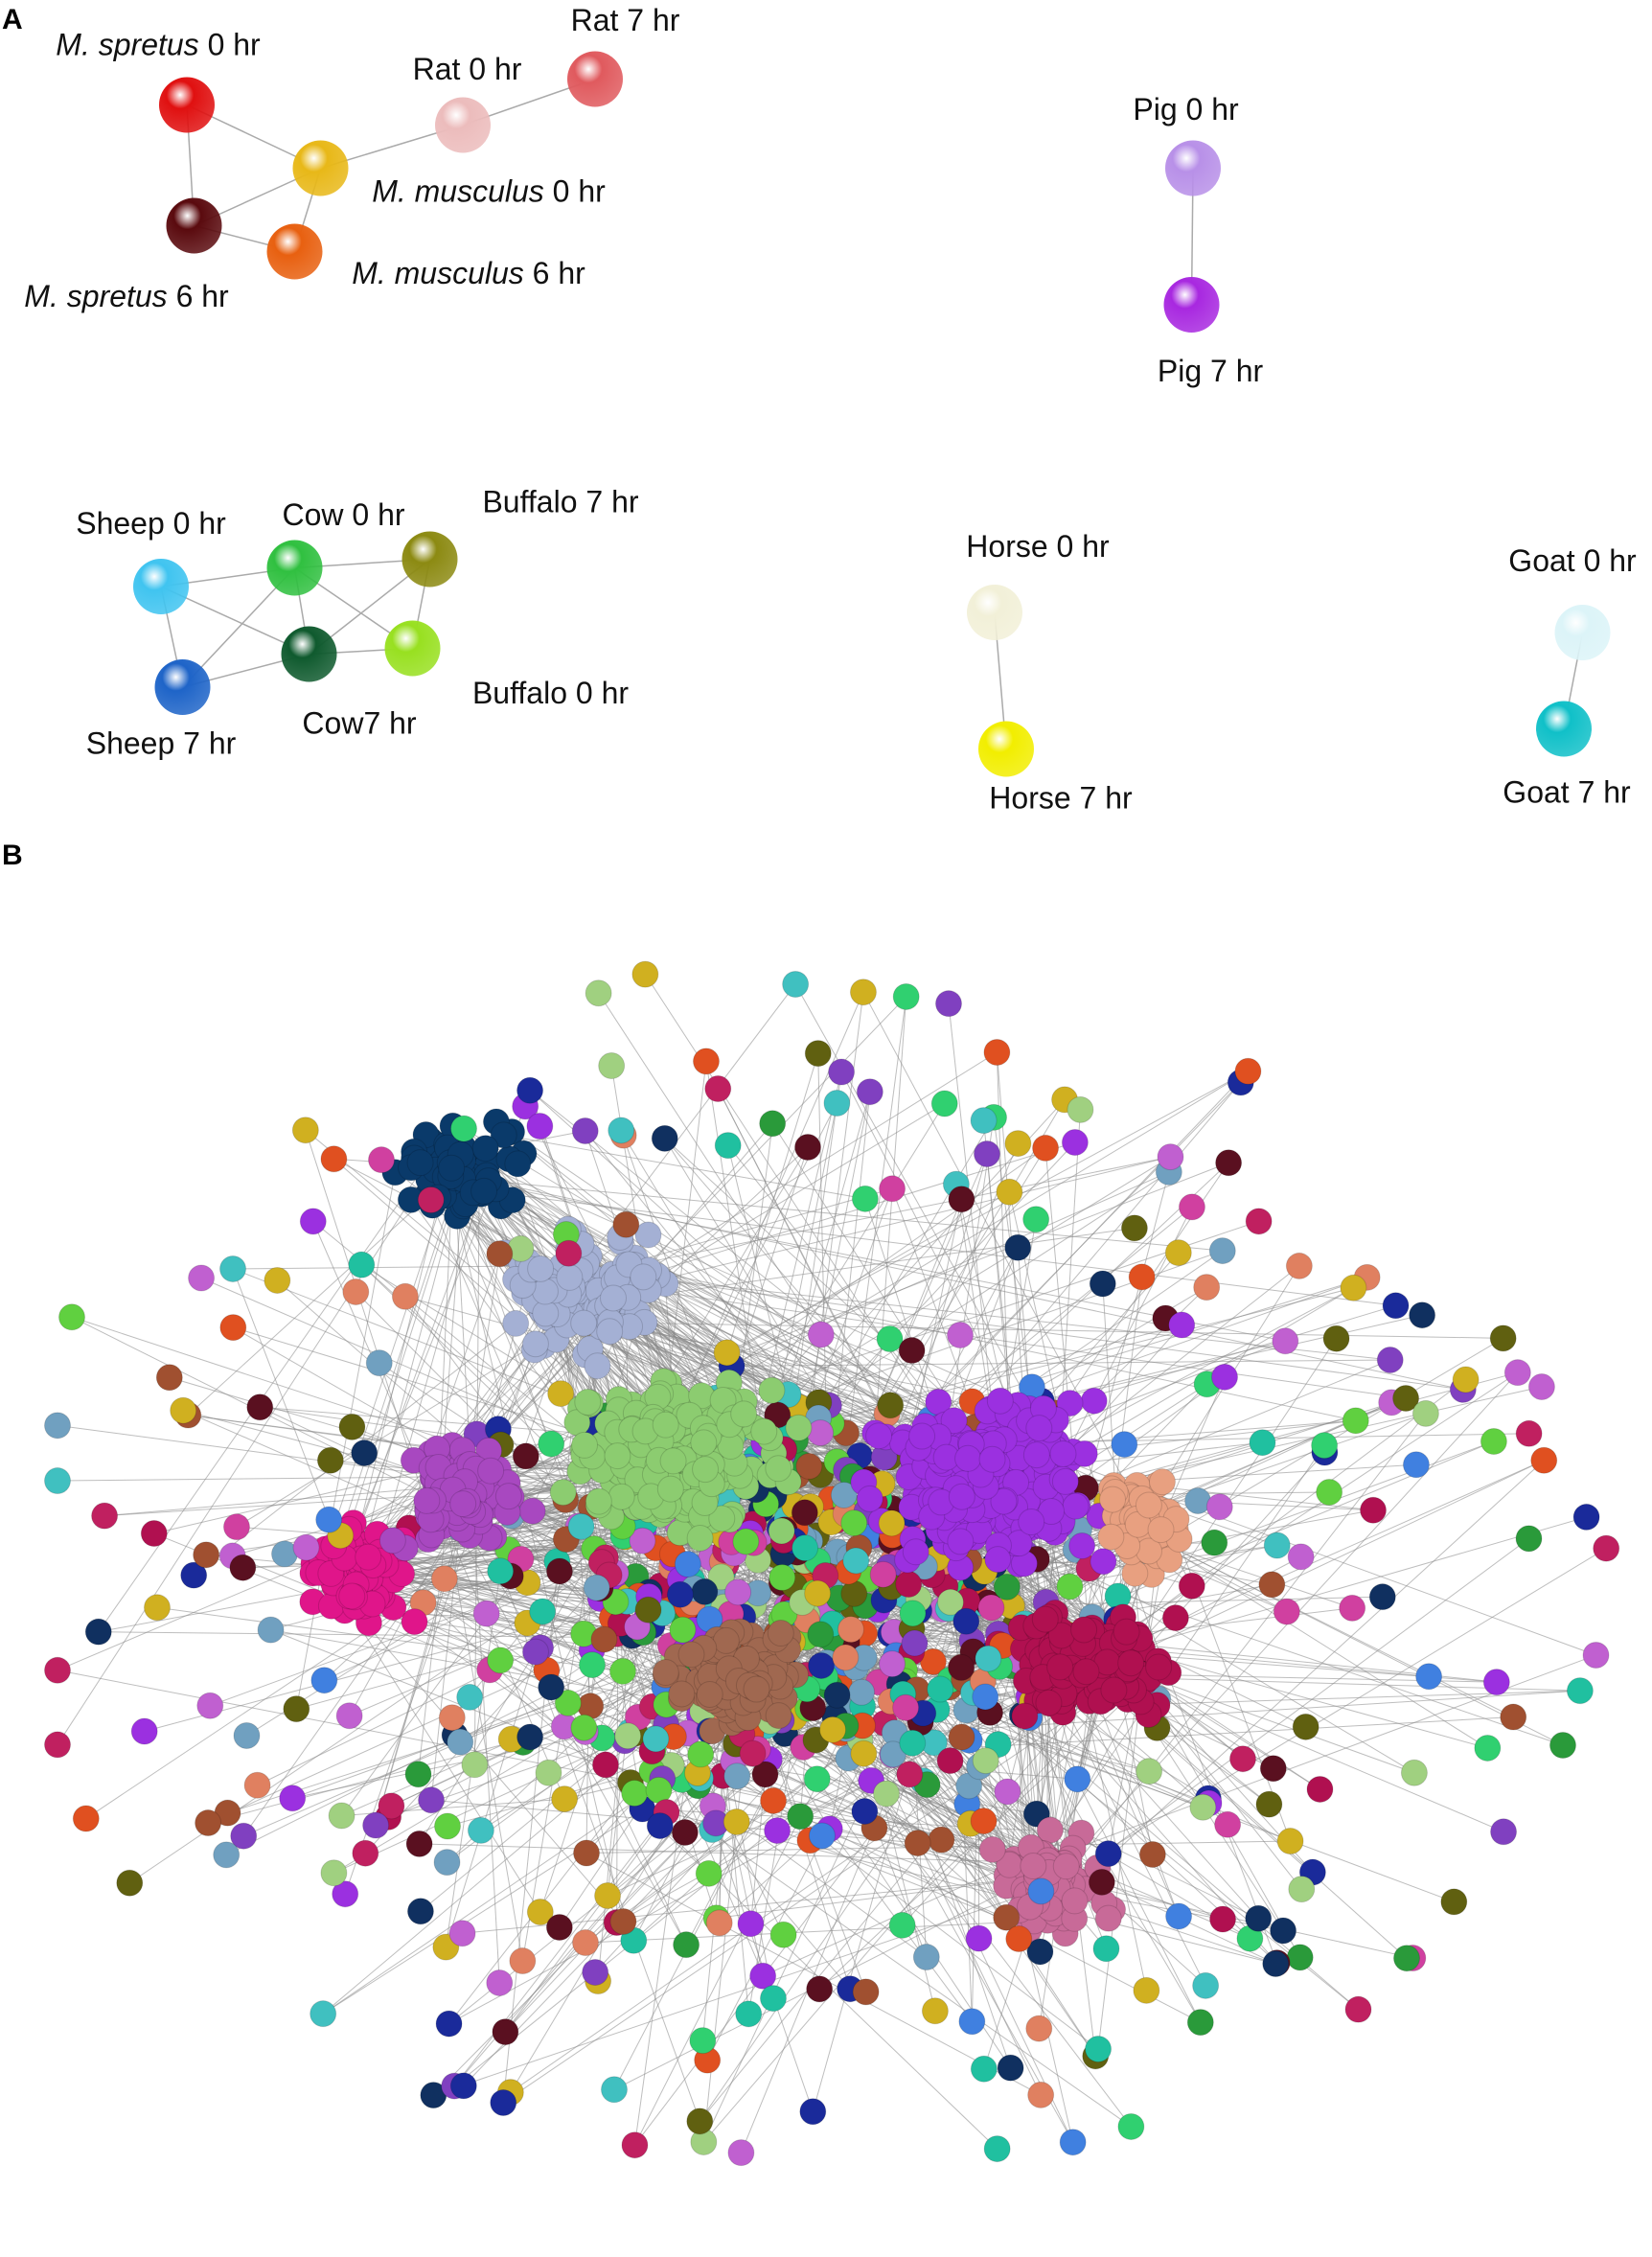 Image resolution: width=1652 pixels, height=2257 pixels. What do you see at coordinates (1567, 792) in the screenshot?
I see `node-label: Goat 7 hr` at bounding box center [1567, 792].